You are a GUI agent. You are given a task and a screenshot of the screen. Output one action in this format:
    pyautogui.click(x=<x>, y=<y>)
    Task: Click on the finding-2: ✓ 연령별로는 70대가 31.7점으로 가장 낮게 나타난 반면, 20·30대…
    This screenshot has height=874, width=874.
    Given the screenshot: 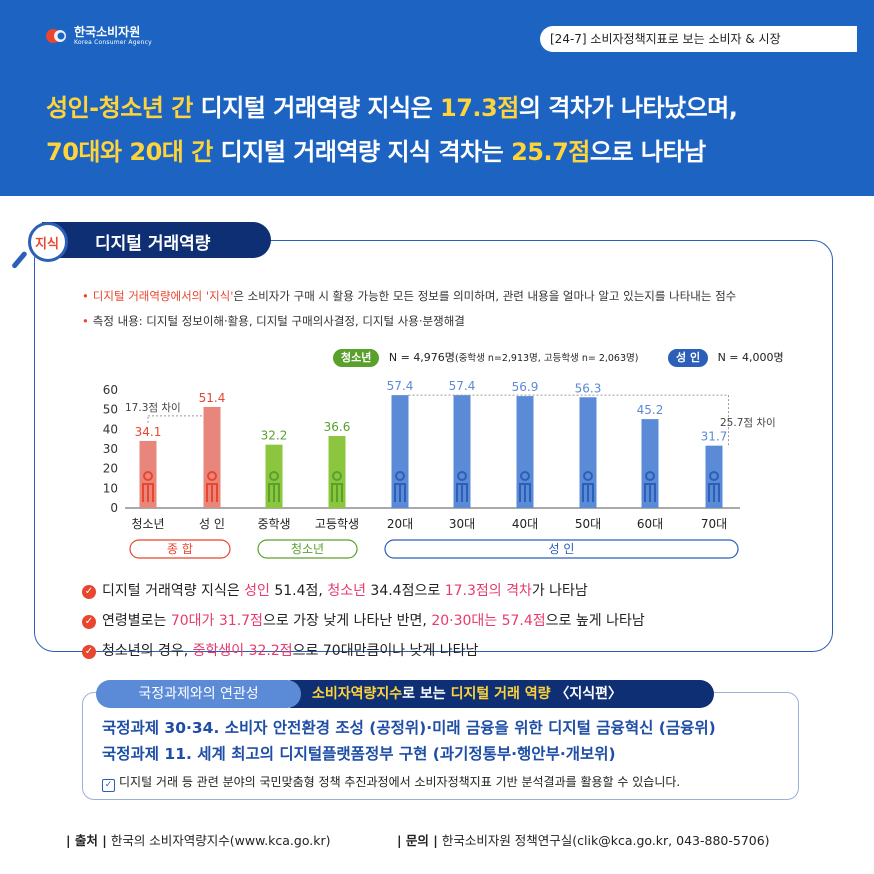 What is the action you would take?
    pyautogui.click(x=363, y=620)
    